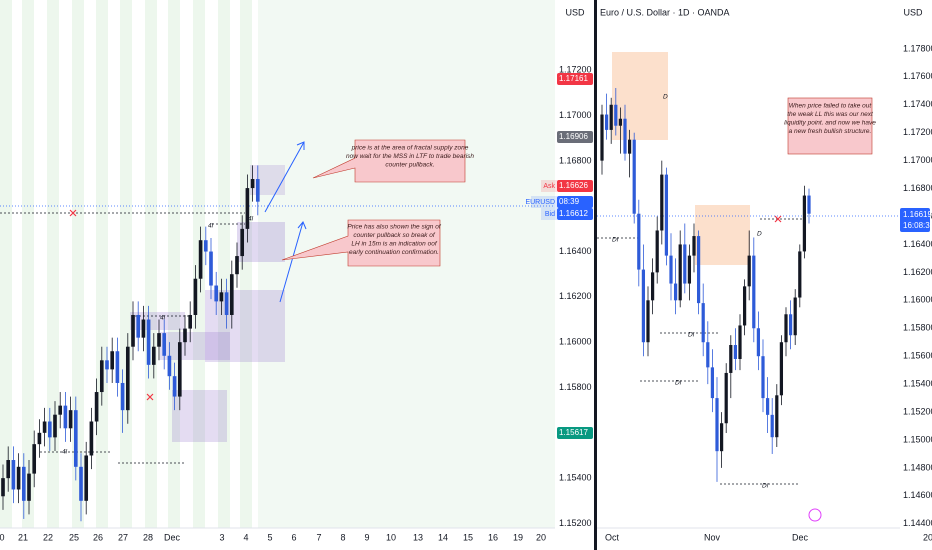 This screenshot has width=932, height=550. I want to click on y-tick-label: 1.17000, so click(575, 115).